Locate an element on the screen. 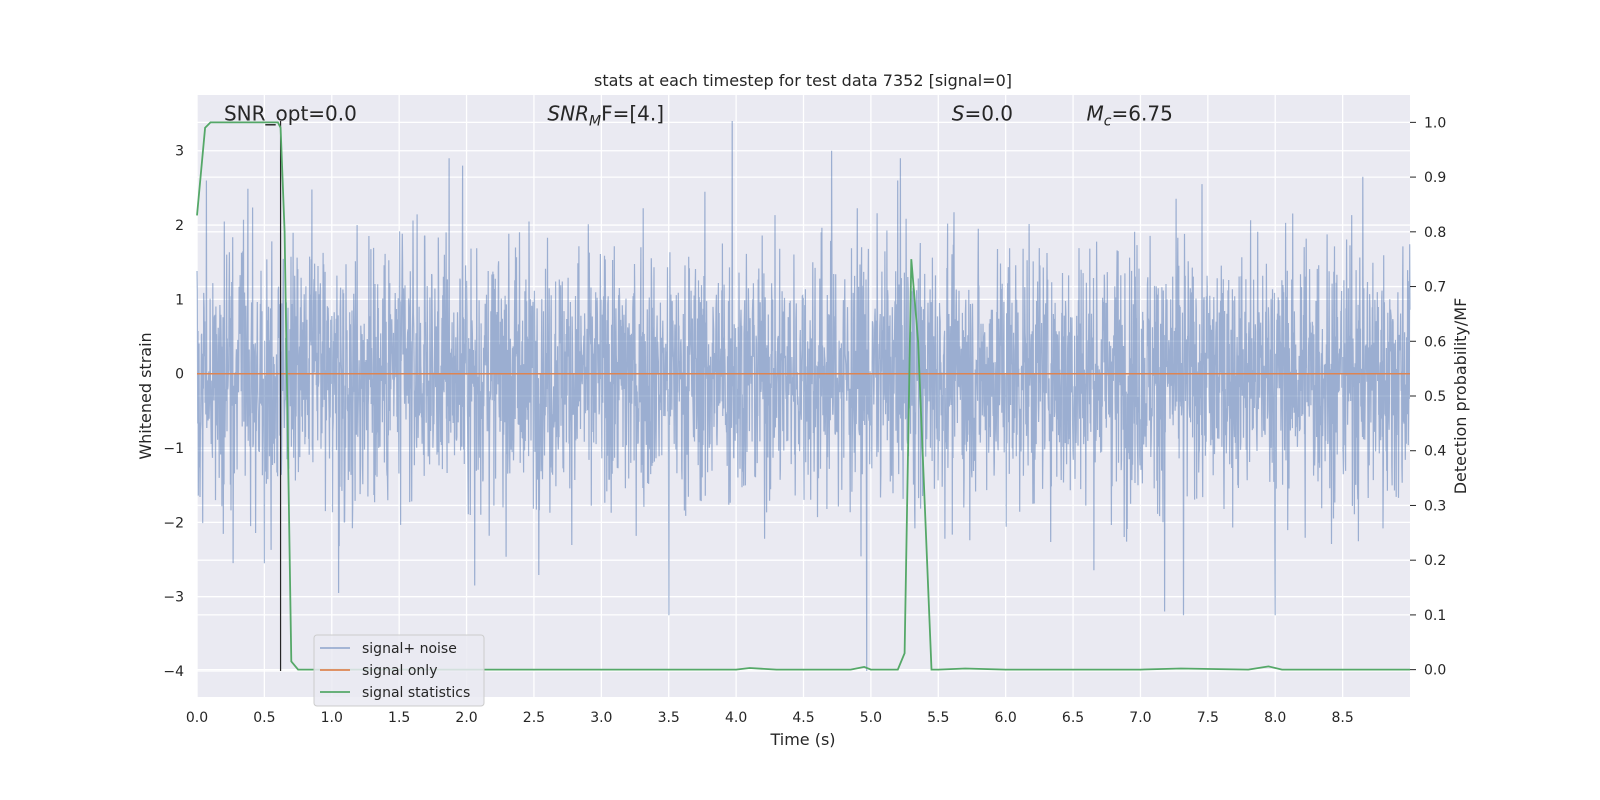  y2-tick-label: 0.3 is located at coordinates (1435, 506).